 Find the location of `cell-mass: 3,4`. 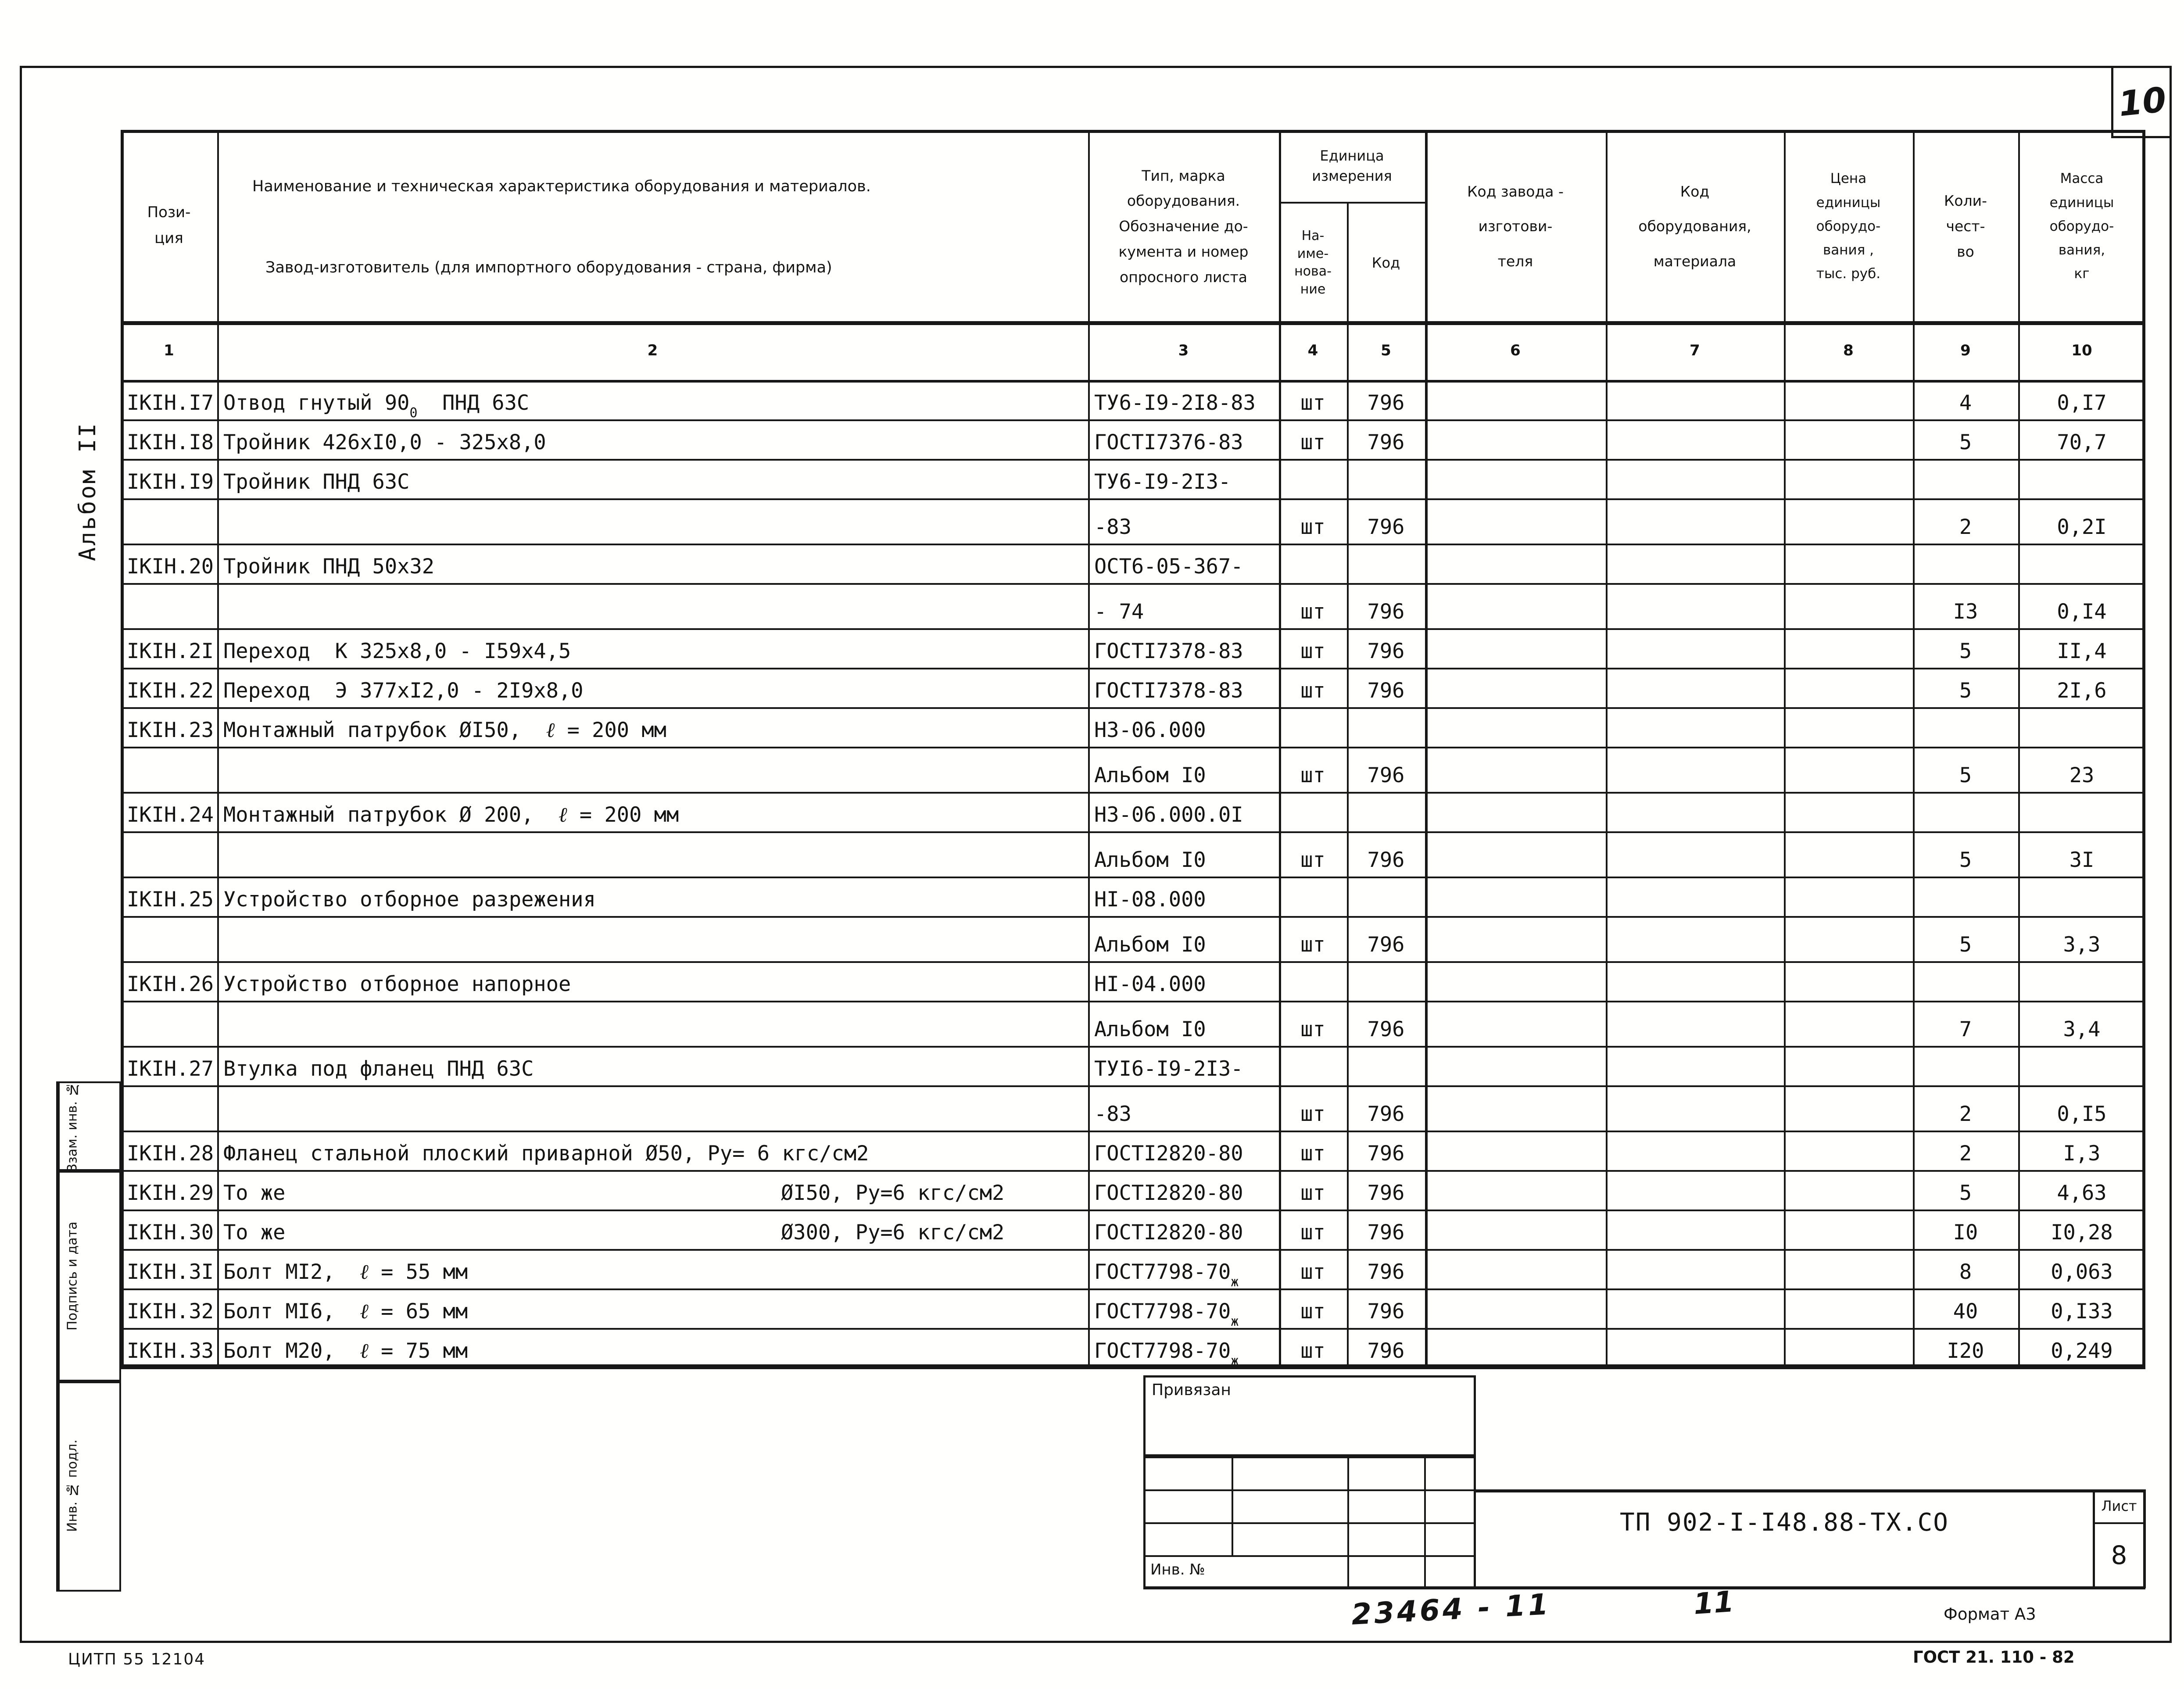

cell-mass: 3,4 is located at coordinates (2082, 1029).